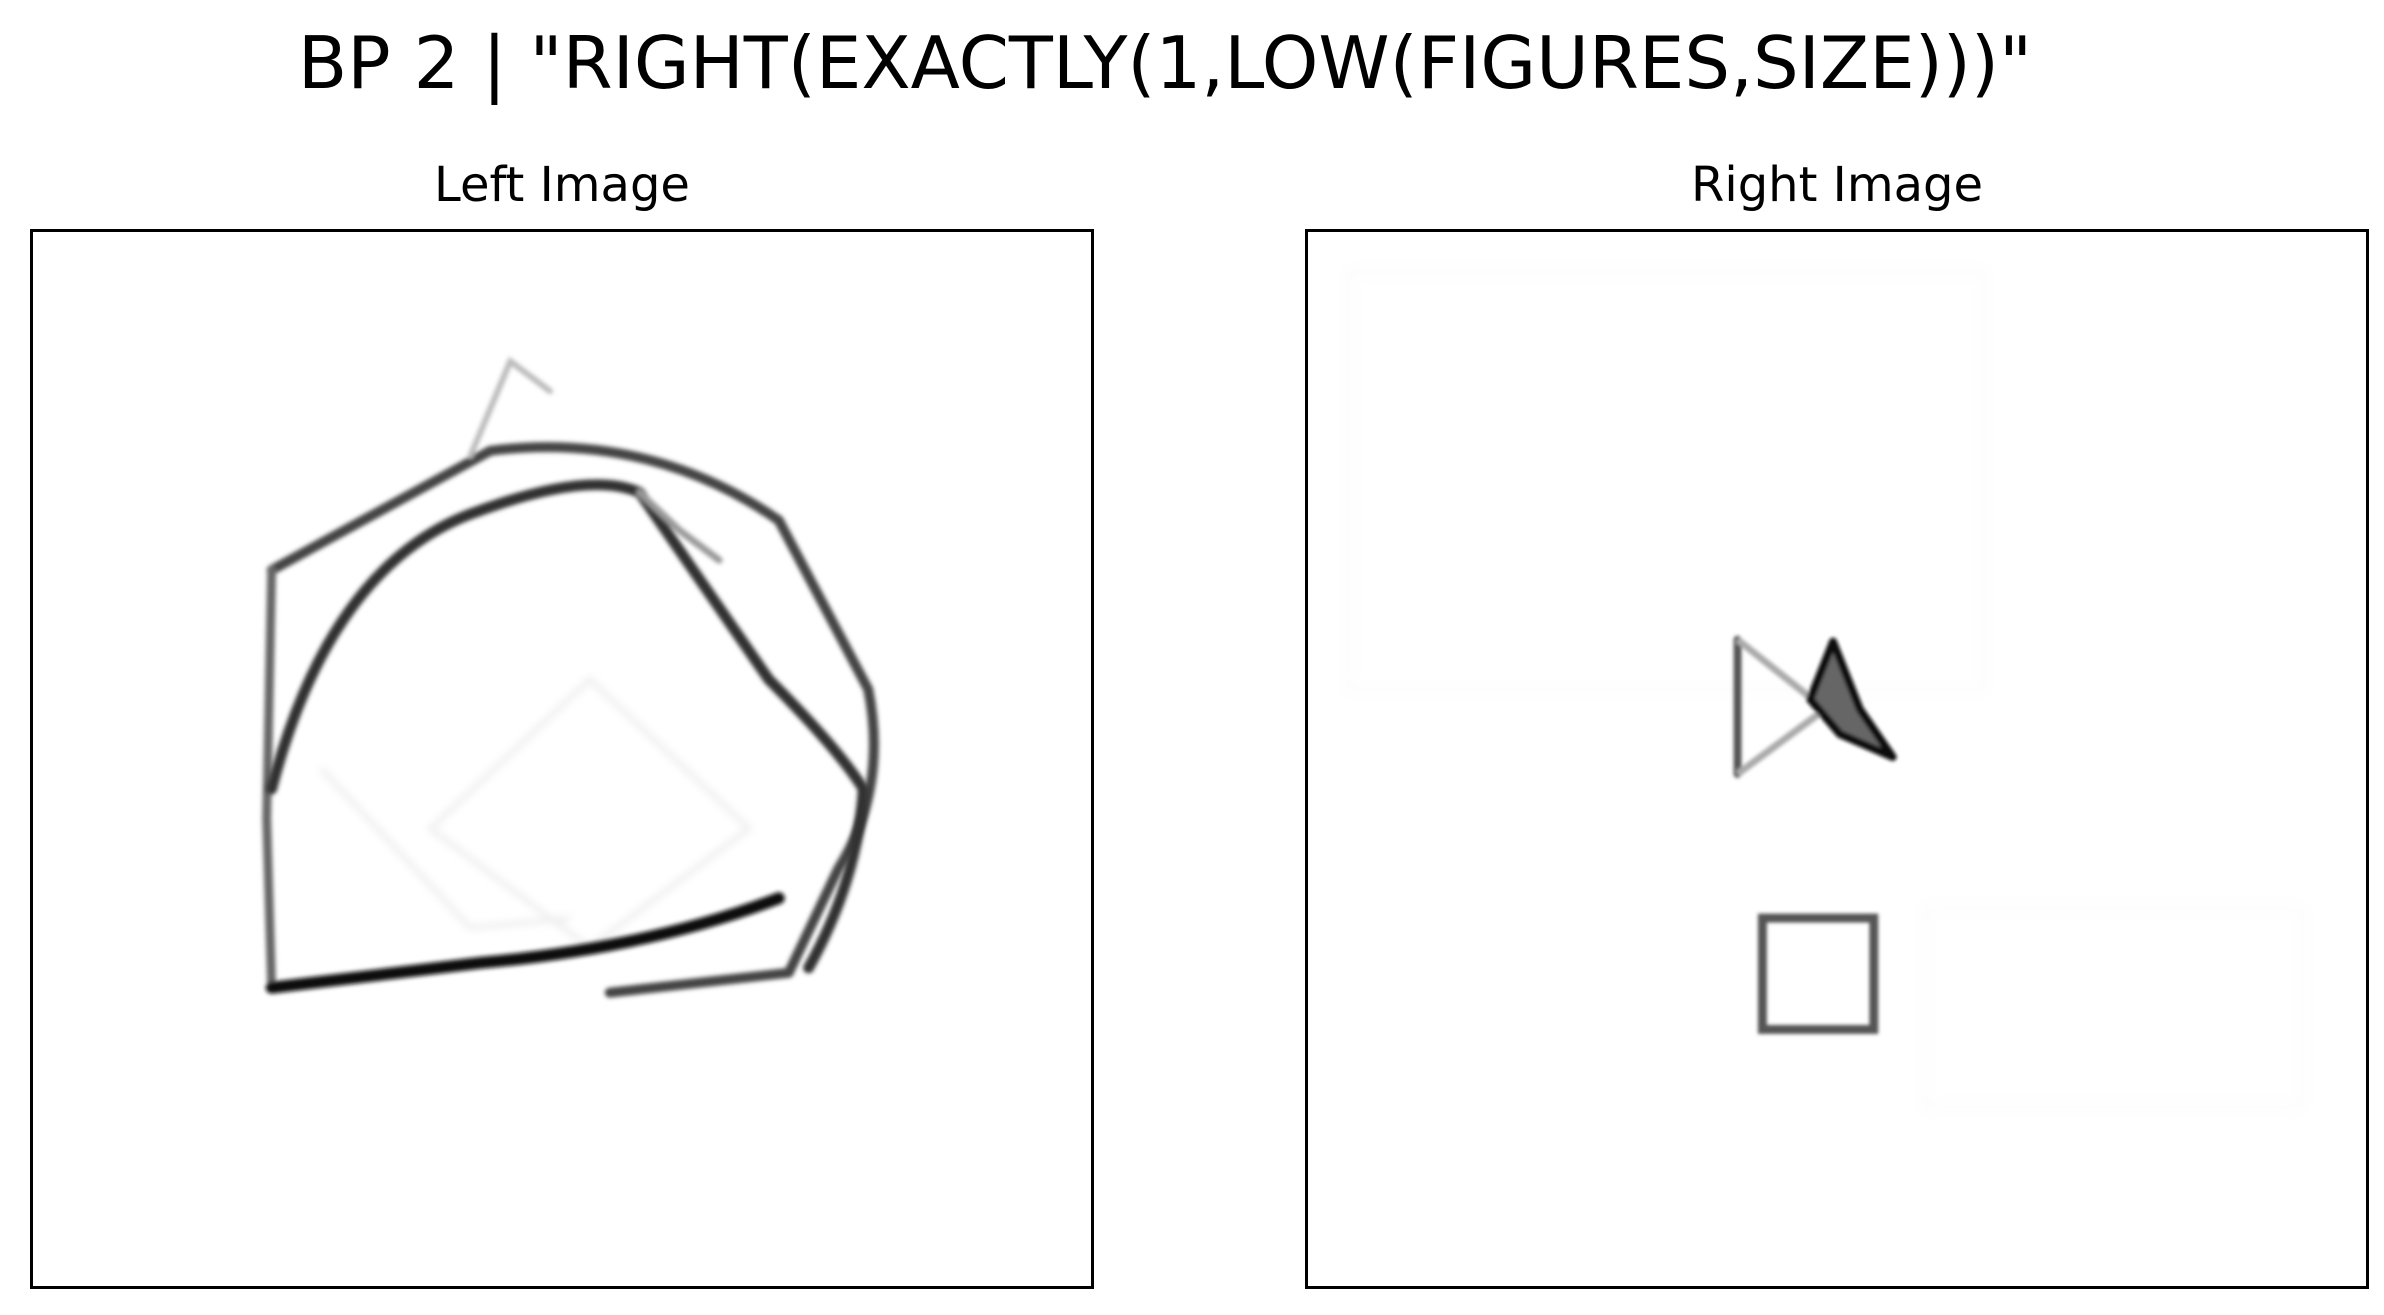 This screenshot has height=1315, width=2384. Describe the element at coordinates (536, 814) in the screenshot. I see `left-faint-background-shapes` at that location.